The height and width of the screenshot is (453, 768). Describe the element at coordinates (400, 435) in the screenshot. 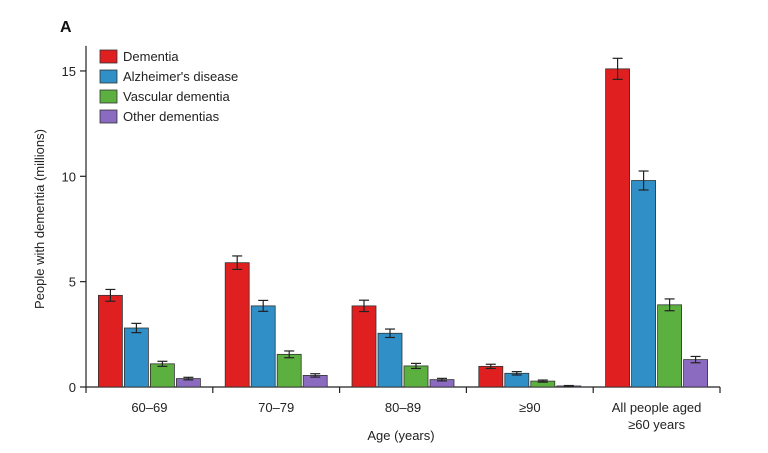

I see `x-axis-title: Age (years)` at that location.